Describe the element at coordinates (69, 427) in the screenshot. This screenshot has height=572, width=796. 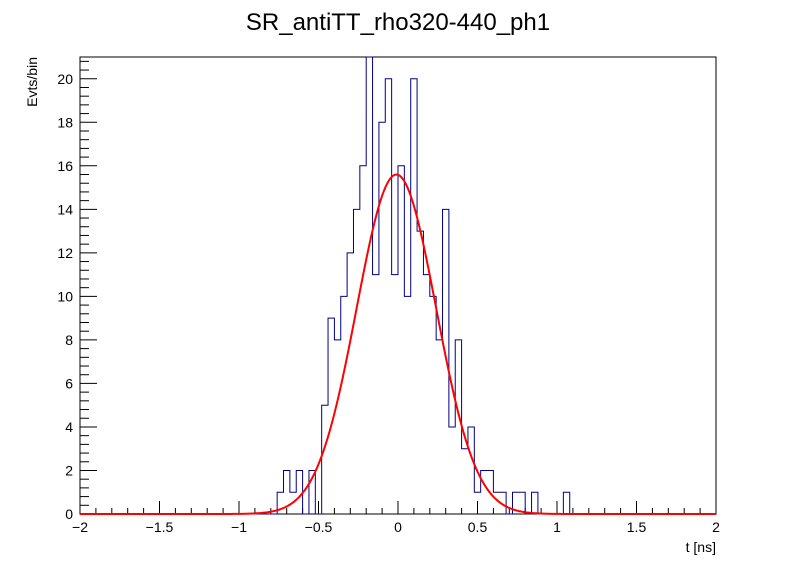
I see `y-tick-label: 4` at that location.